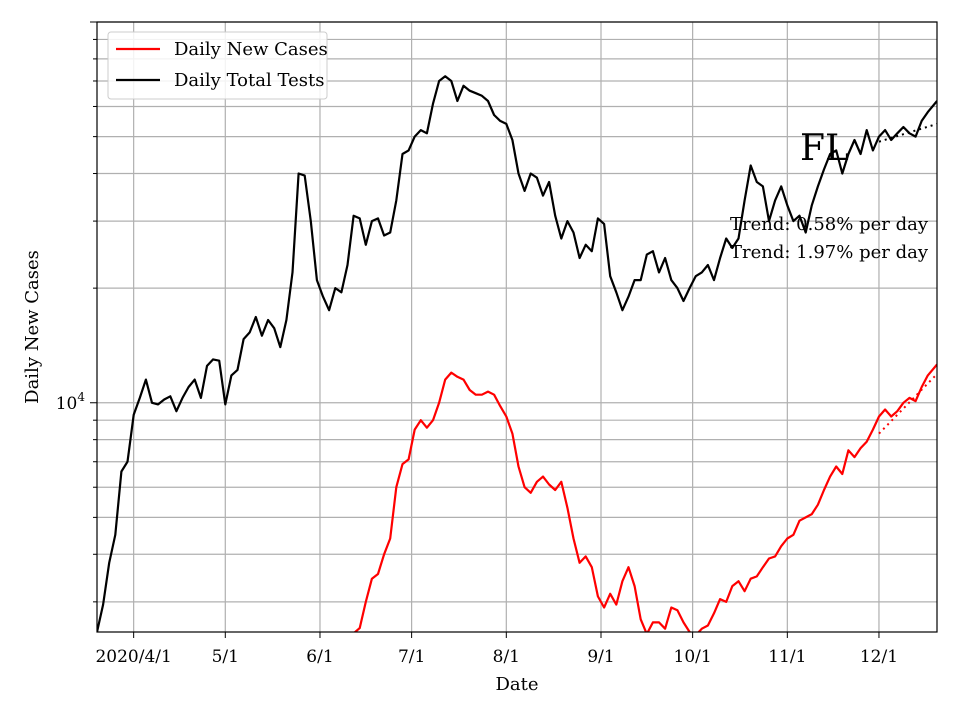 This screenshot has width=960, height=724. I want to click on trend-line-cases, so click(907, 404).